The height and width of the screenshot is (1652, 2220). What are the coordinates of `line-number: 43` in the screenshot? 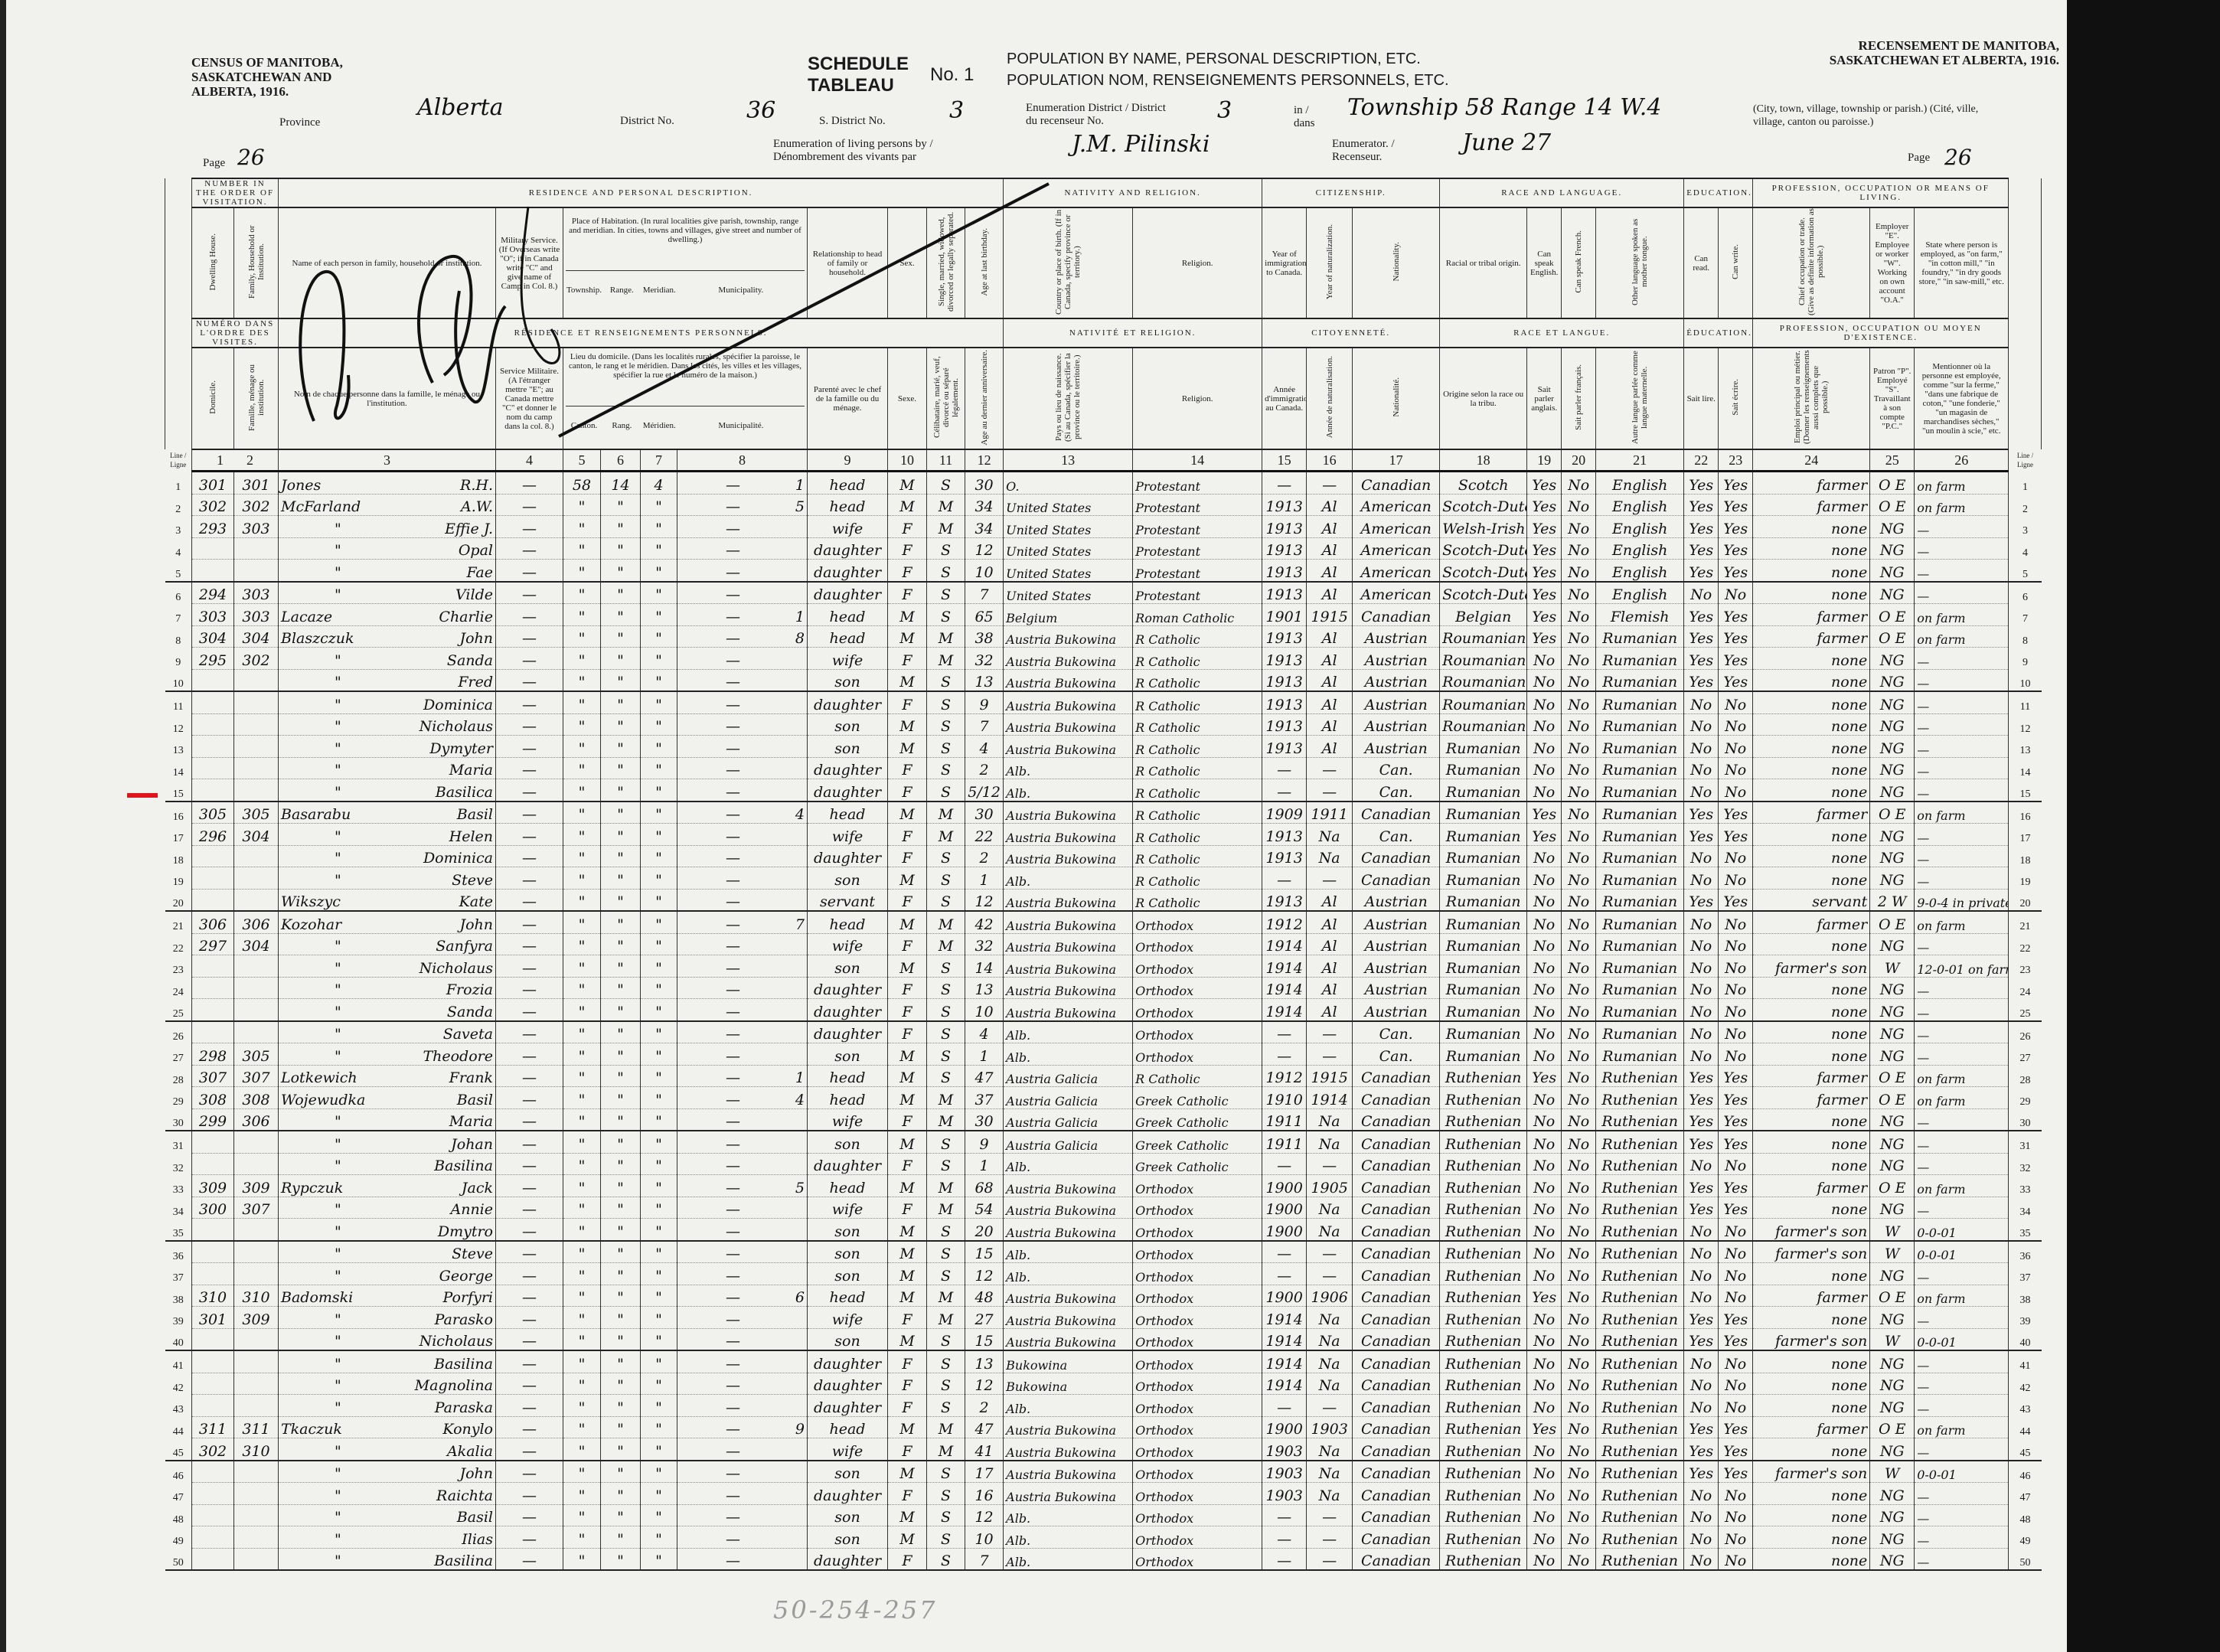 It's located at (178, 1409).